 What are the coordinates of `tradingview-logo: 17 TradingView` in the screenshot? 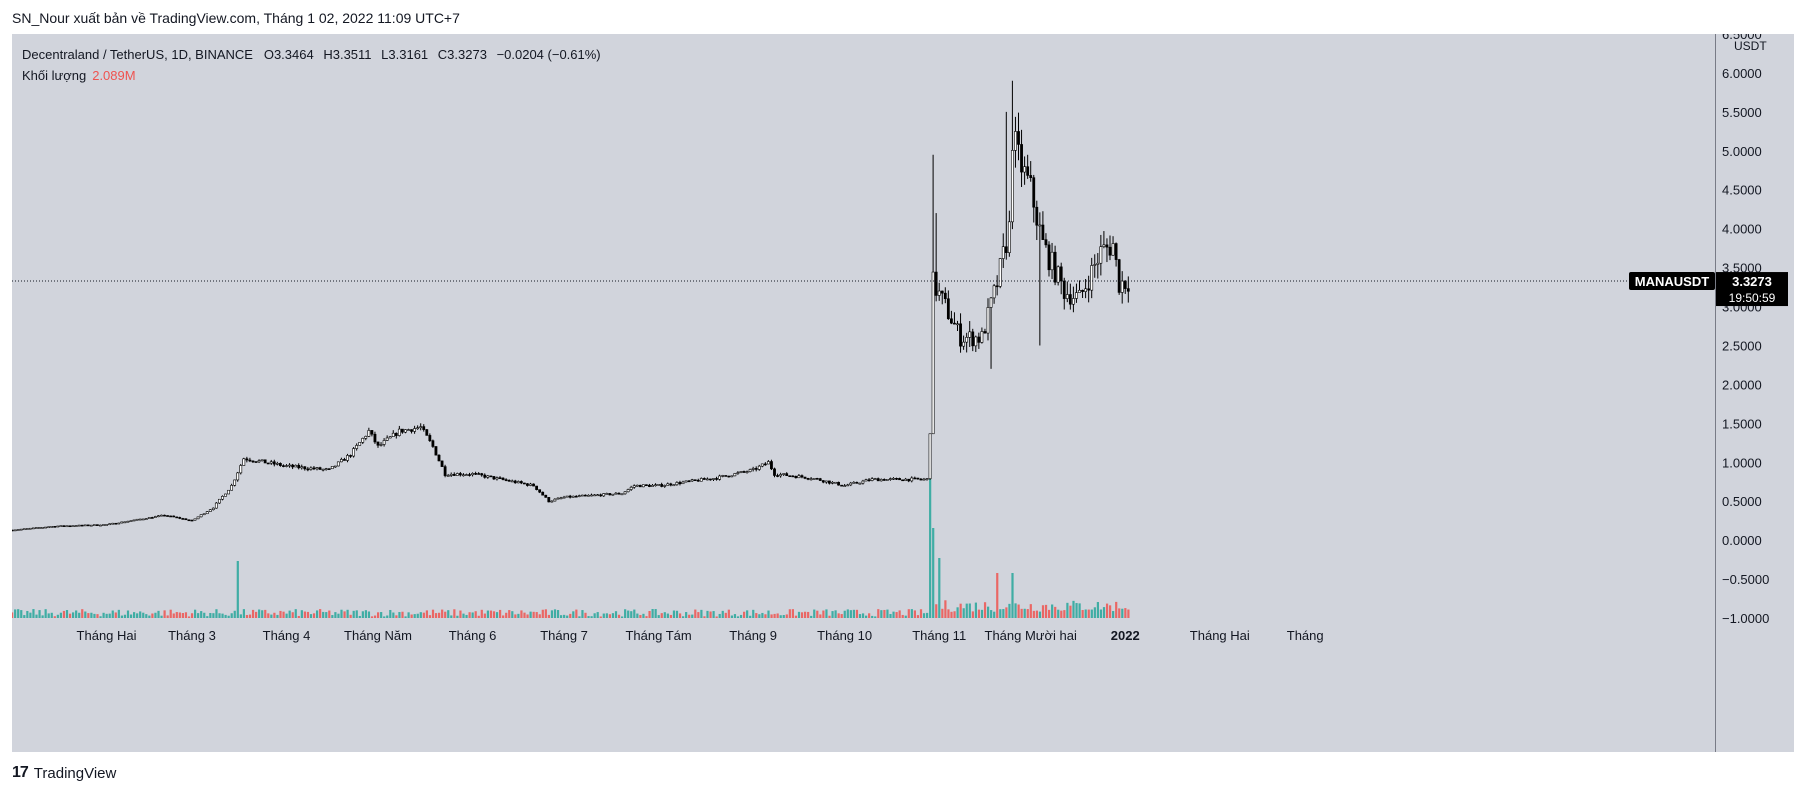 It's located at (64, 773).